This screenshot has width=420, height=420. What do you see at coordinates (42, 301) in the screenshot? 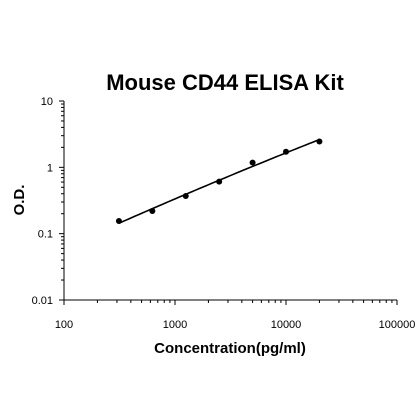
I see `y-tick-label: 0.01` at bounding box center [42, 301].